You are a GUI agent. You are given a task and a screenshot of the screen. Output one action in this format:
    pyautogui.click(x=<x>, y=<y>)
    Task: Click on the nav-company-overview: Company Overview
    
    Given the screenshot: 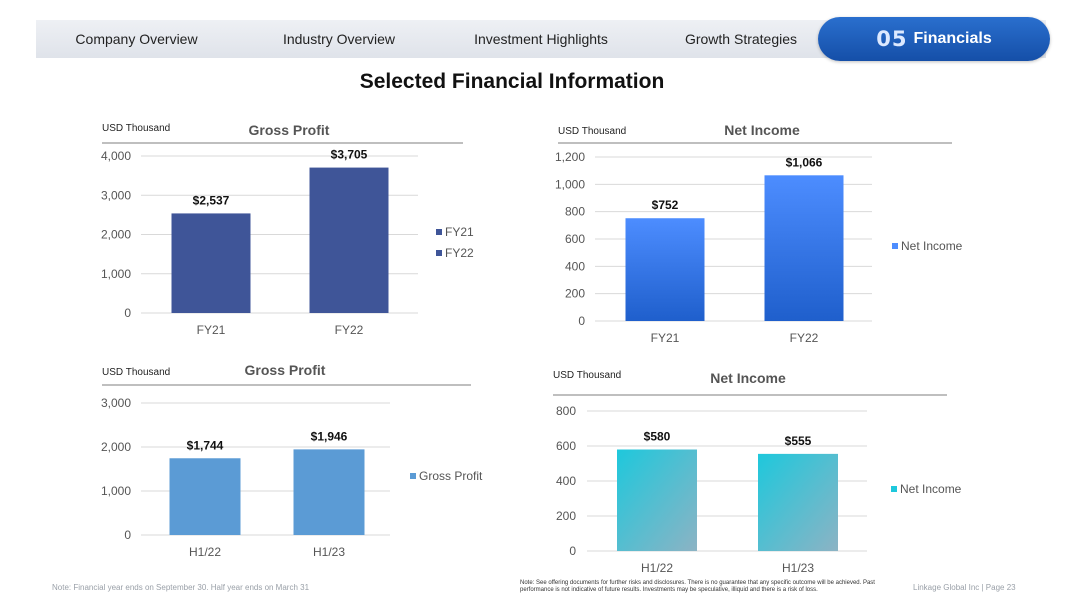 What is the action you would take?
    pyautogui.click(x=136, y=39)
    